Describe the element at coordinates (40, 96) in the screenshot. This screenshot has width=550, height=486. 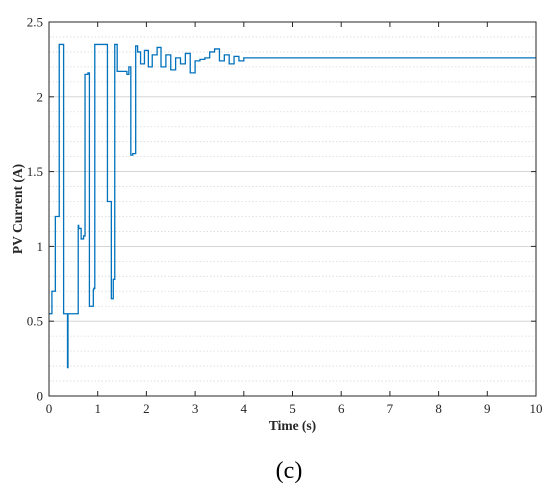
I see `y-tick-label: 2` at that location.